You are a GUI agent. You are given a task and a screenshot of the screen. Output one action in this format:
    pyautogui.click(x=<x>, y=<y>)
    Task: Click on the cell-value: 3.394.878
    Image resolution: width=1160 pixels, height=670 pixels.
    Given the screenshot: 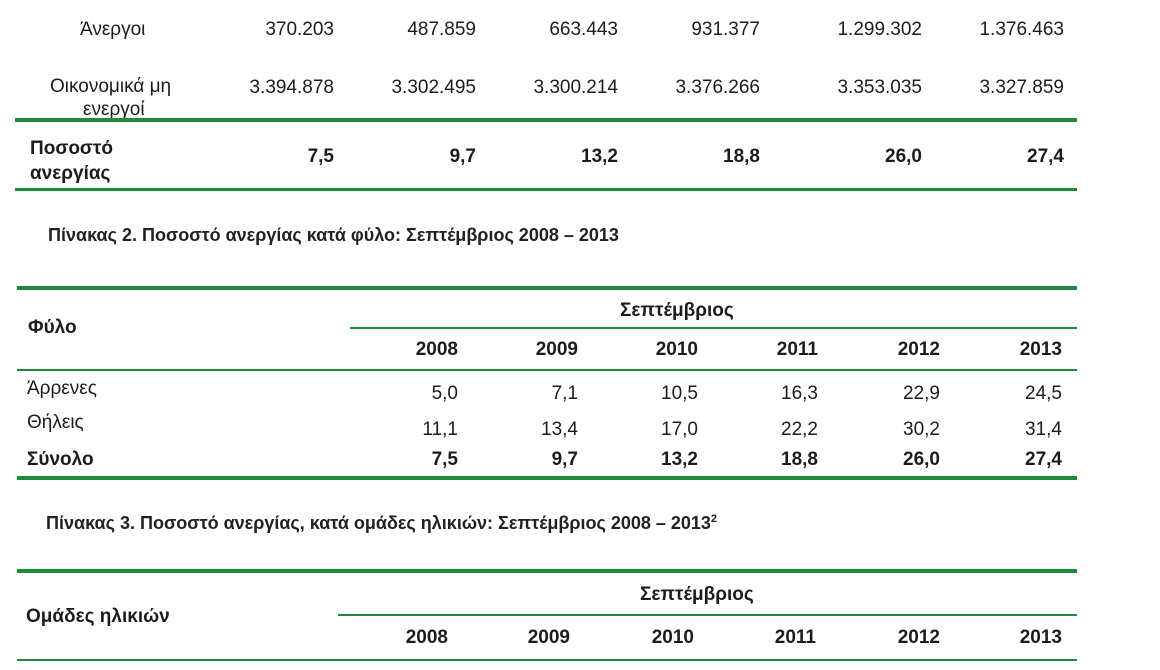 What is the action you would take?
    pyautogui.click(x=291, y=87)
    